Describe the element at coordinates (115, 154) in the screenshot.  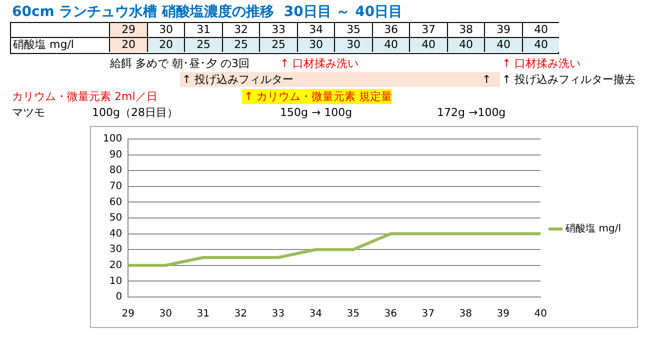
I see `y-tick-label: 90` at that location.